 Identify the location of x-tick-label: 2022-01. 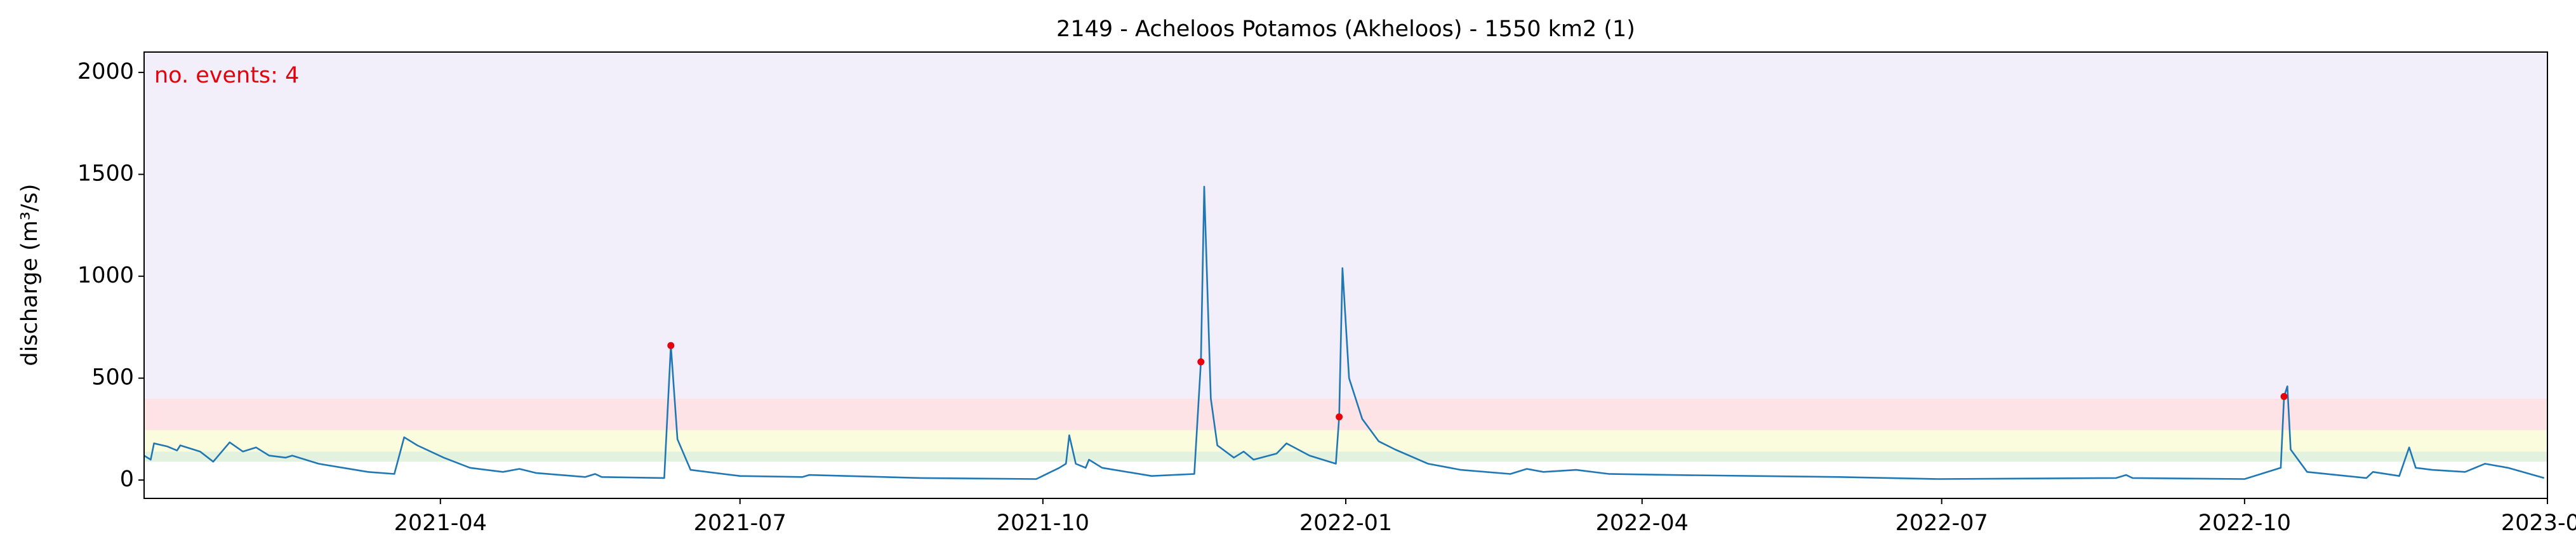
(1345, 523).